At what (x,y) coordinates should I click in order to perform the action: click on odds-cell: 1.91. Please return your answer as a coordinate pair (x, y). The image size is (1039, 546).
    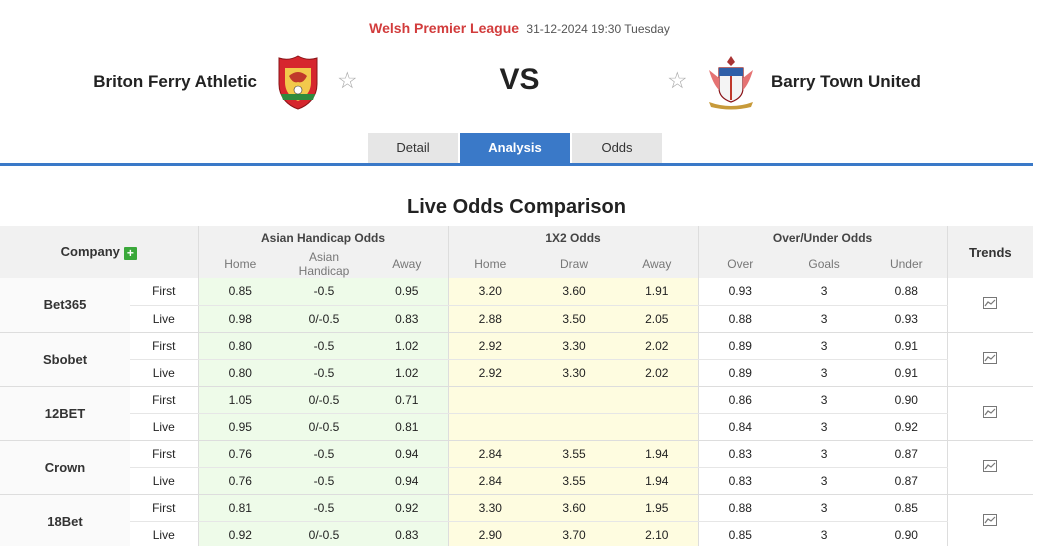
    Looking at the image, I should click on (657, 292).